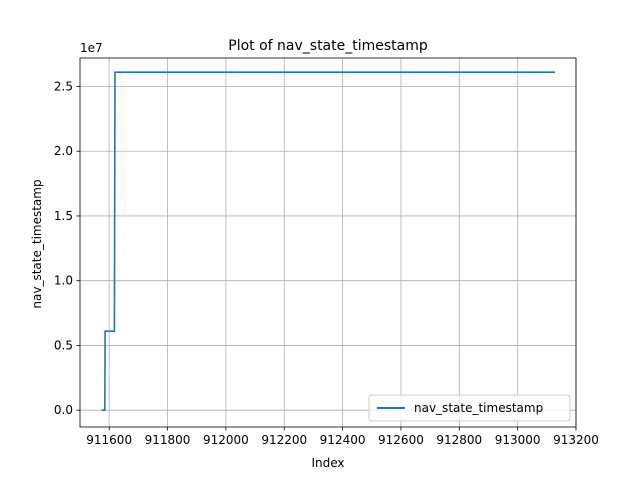 This screenshot has height=480, width=640. What do you see at coordinates (109, 440) in the screenshot?
I see `x-tick-label: 911600` at bounding box center [109, 440].